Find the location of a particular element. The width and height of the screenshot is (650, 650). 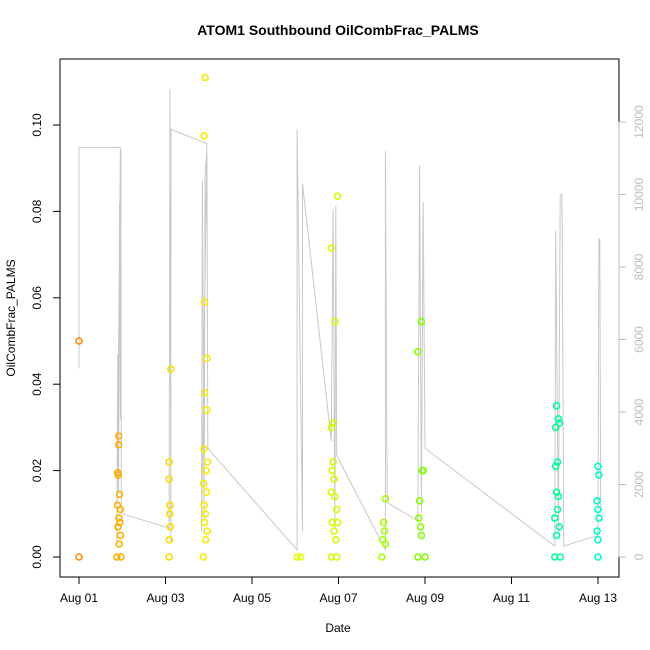

y-tick-label: 0.10 is located at coordinates (37, 125).